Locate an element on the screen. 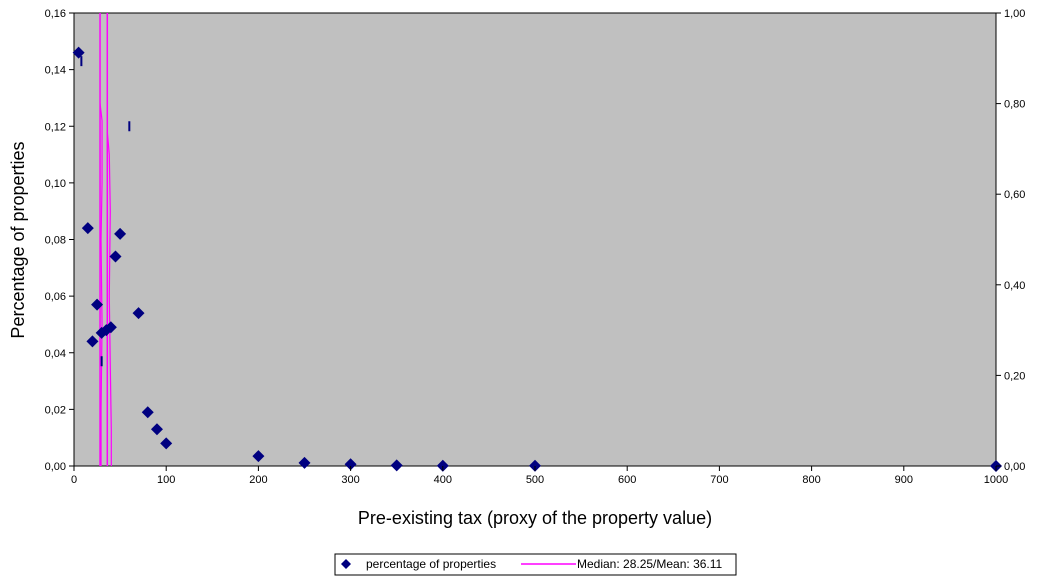 This screenshot has width=1041, height=582. y2-axis-ticks: 0,00 0,20 0,40 0,60 0,80 1,00 is located at coordinates (1010, 240).